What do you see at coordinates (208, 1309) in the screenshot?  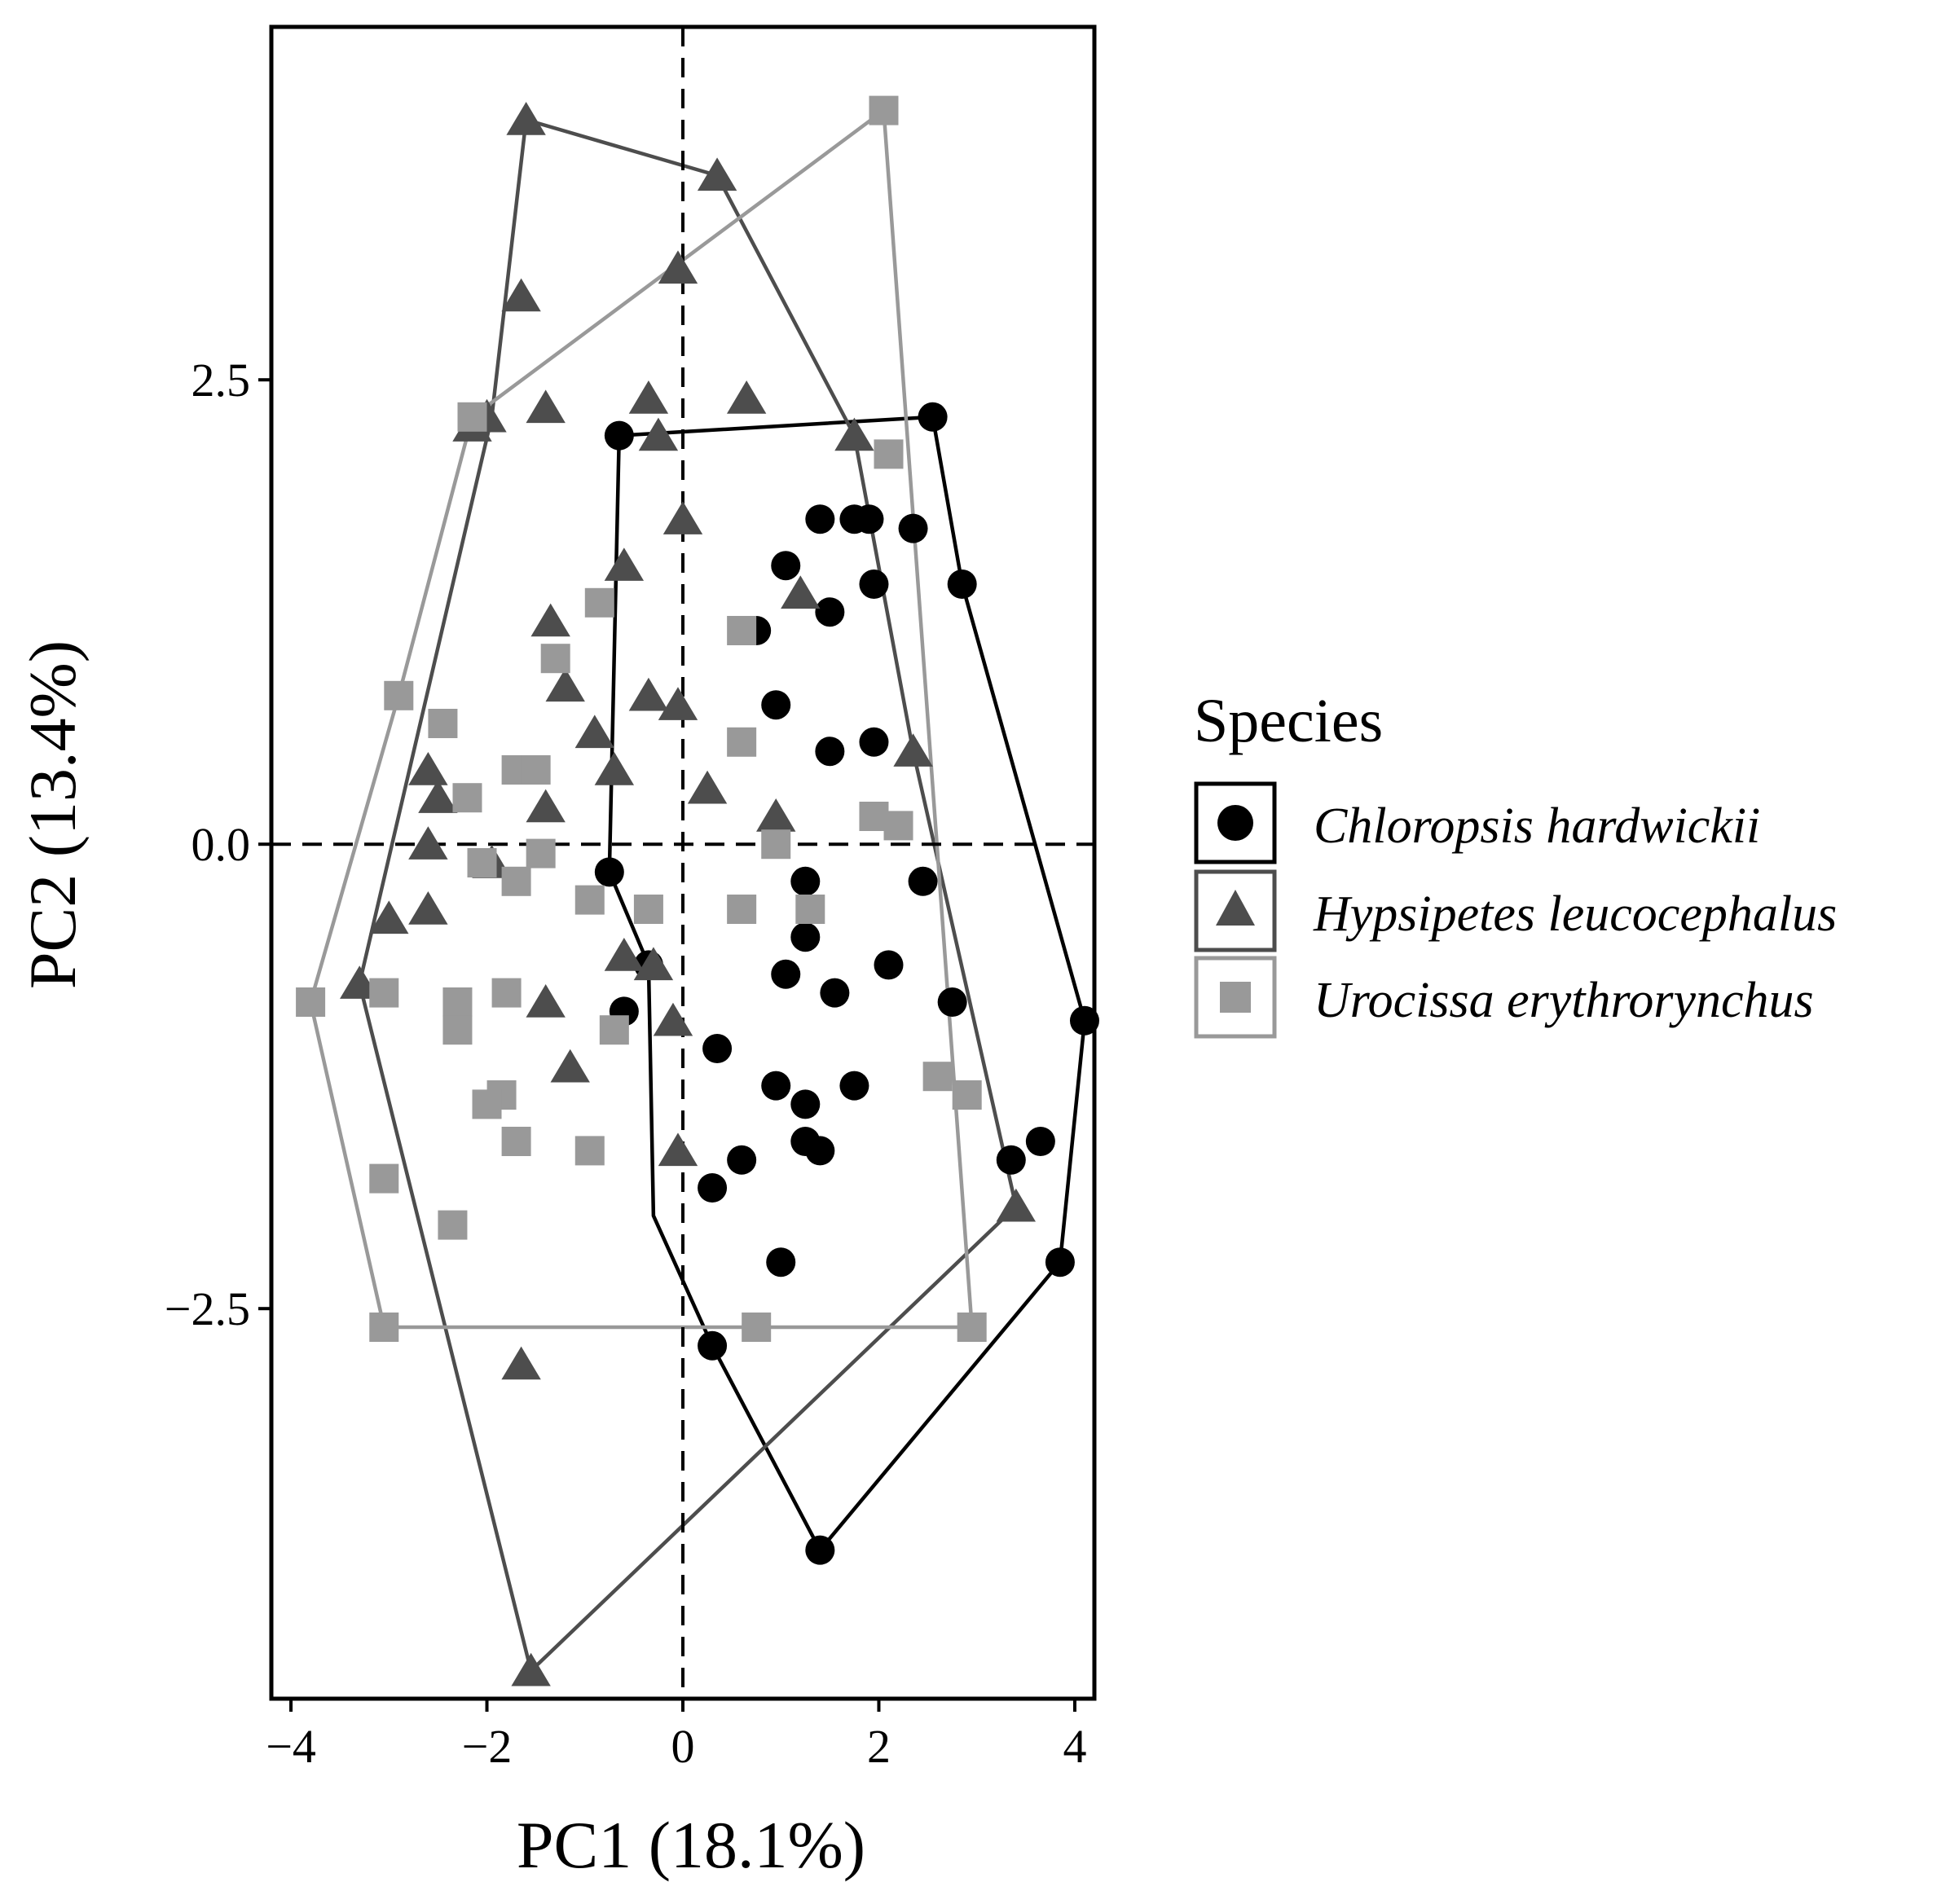 I see `y-tick-label-0: −2.5` at bounding box center [208, 1309].